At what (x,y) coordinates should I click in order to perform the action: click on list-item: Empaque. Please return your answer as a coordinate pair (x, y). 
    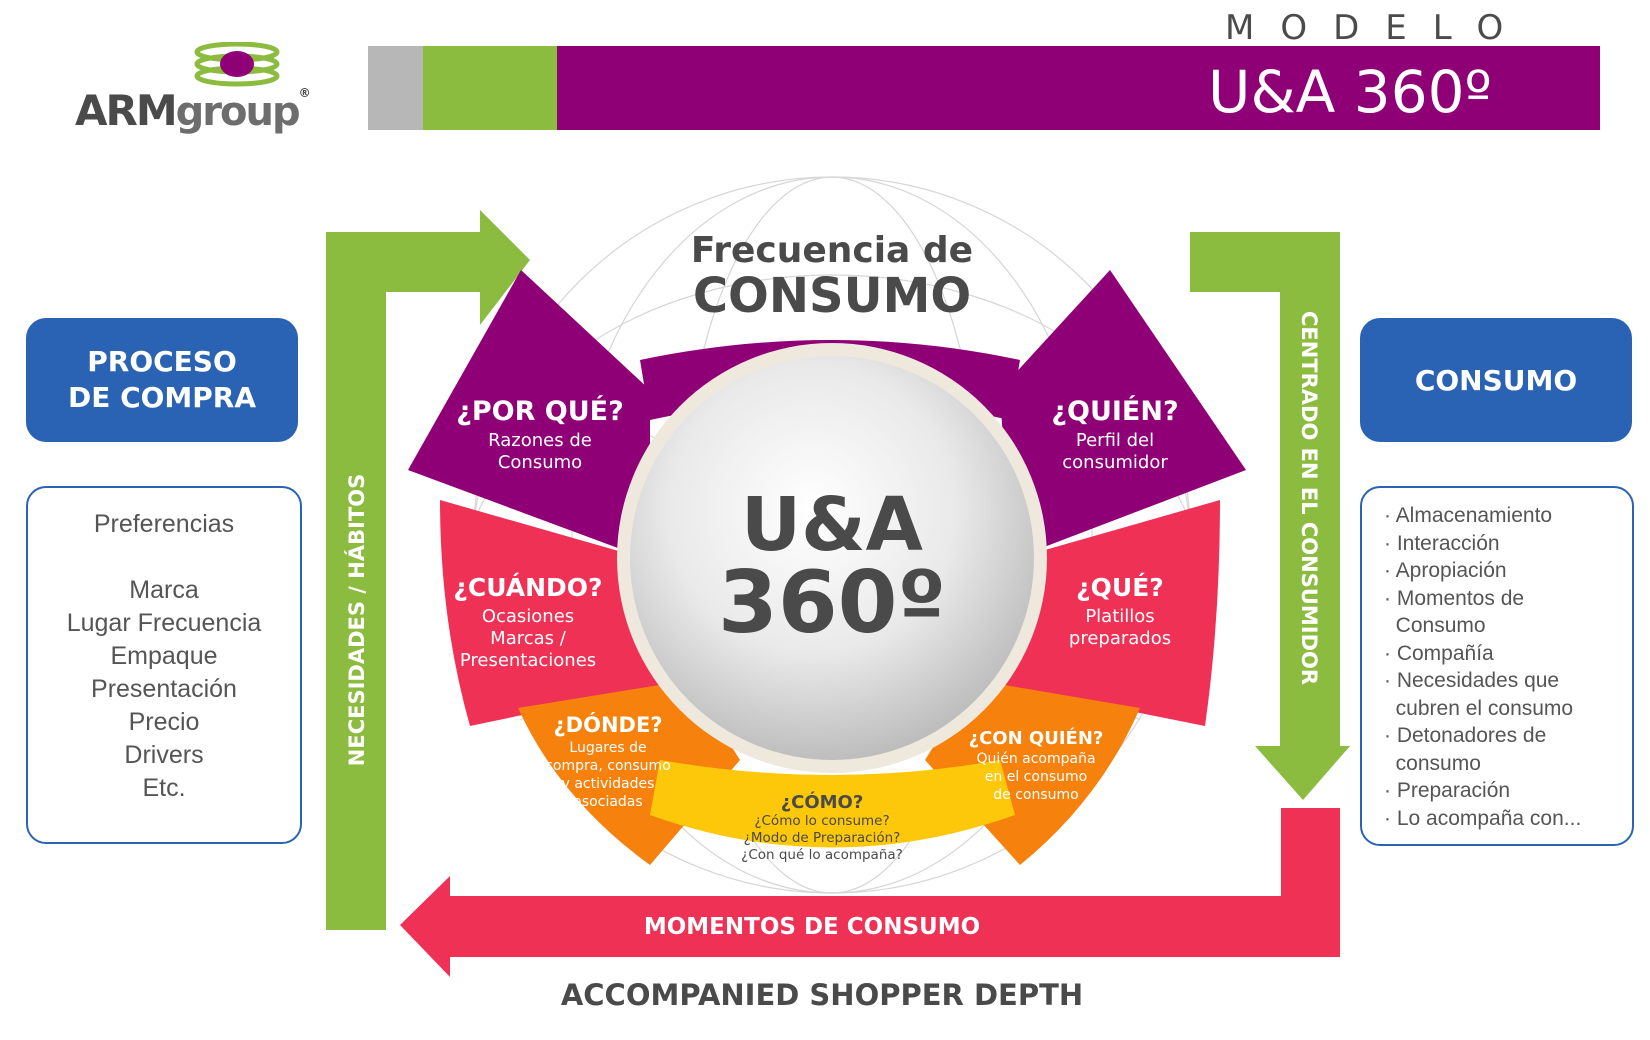
    Looking at the image, I should click on (164, 656).